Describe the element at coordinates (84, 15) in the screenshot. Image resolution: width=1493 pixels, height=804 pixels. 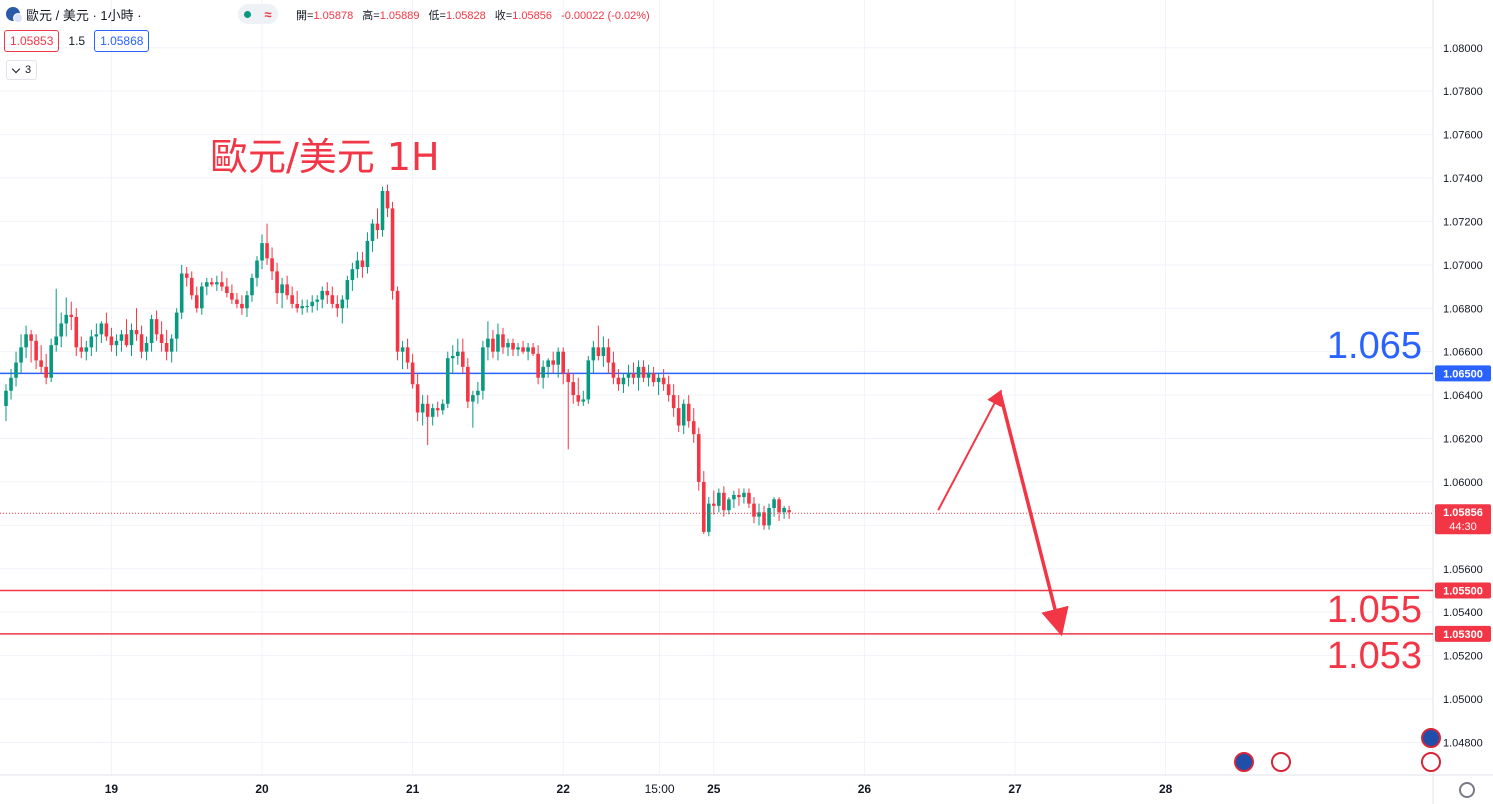
I see `symbol-title: 歐元 / 美元 · 1小時 ·` at that location.